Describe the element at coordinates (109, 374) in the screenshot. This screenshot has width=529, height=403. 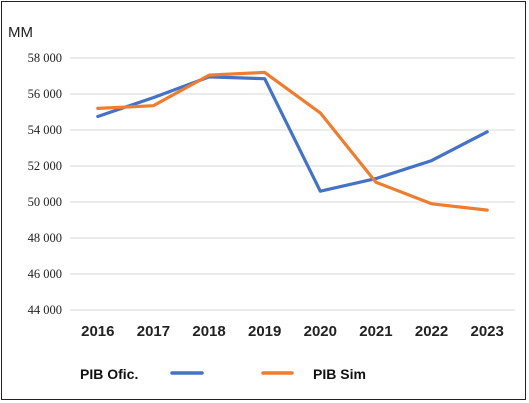
I see `legend-label-pib-ofic: PIB Ofic.` at that location.